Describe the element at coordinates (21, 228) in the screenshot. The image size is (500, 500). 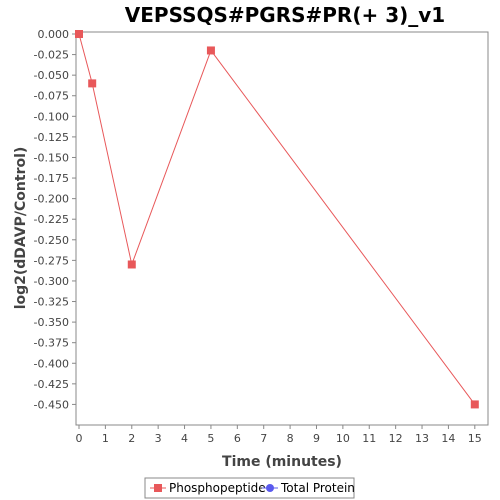
I see `y-axis-label: log2(dDAVP/Control)` at that location.